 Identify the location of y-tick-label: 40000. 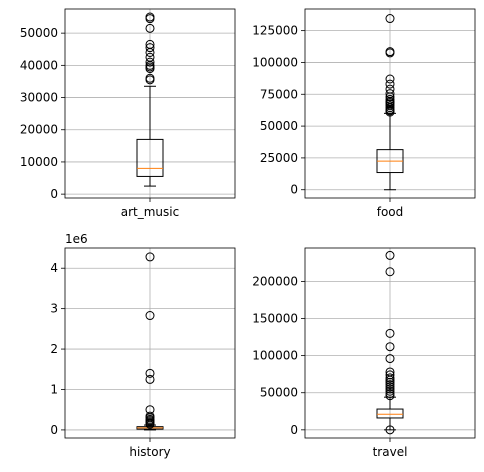
(39, 65).